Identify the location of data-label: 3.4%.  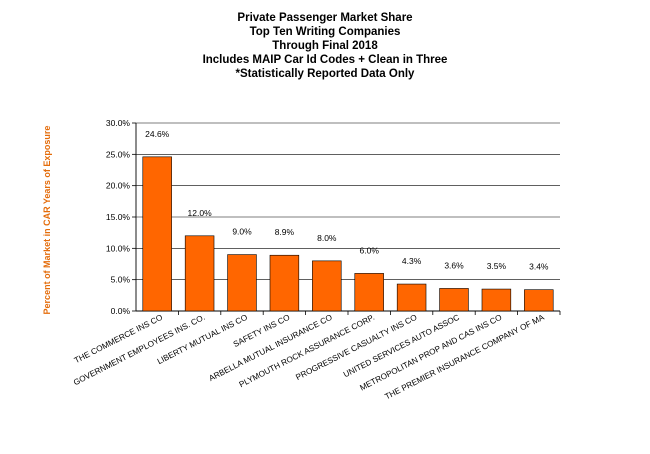
(539, 267).